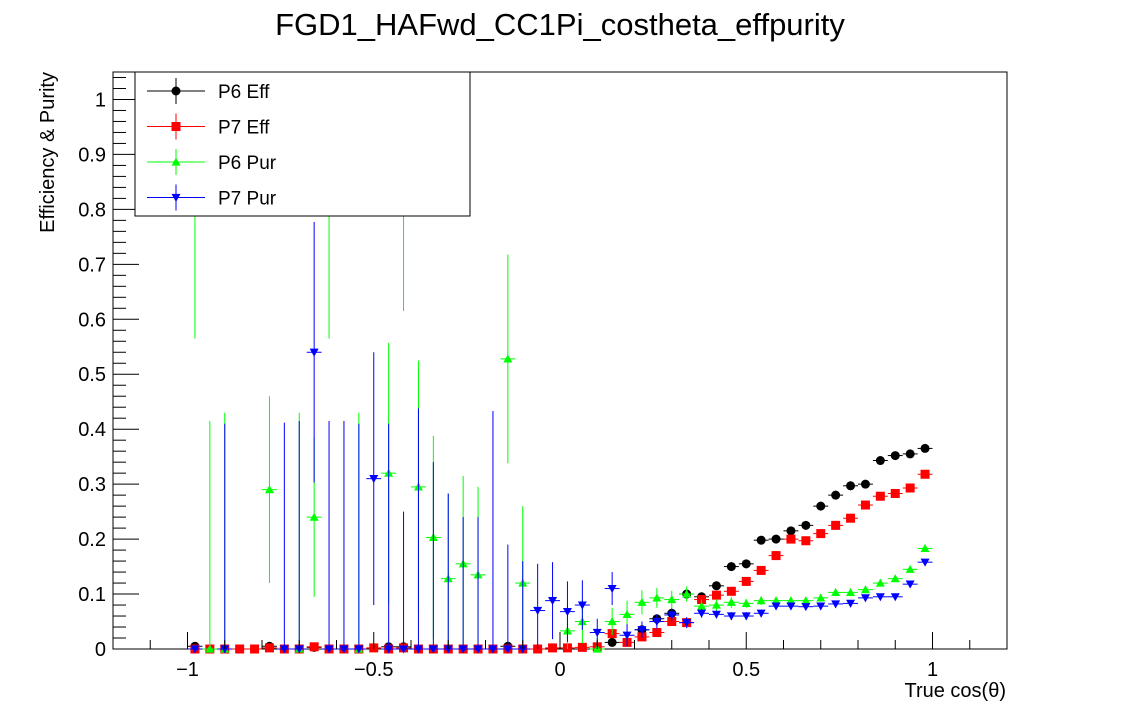 The height and width of the screenshot is (722, 1121). I want to click on x-tick-label: 0.5, so click(746, 670).